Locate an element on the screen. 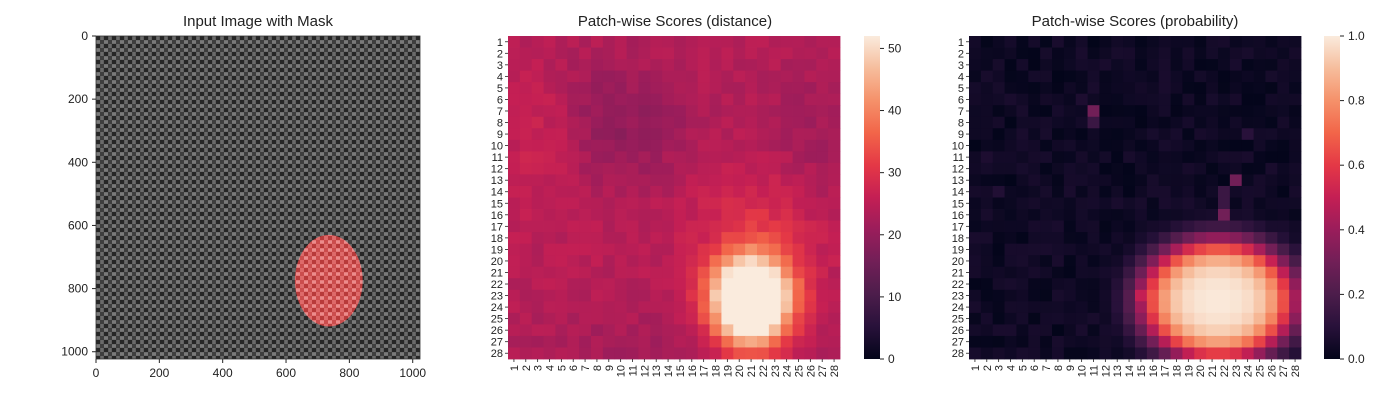 This screenshot has width=1400, height=400. colorbar-tick-label: 20 is located at coordinates (895, 235).